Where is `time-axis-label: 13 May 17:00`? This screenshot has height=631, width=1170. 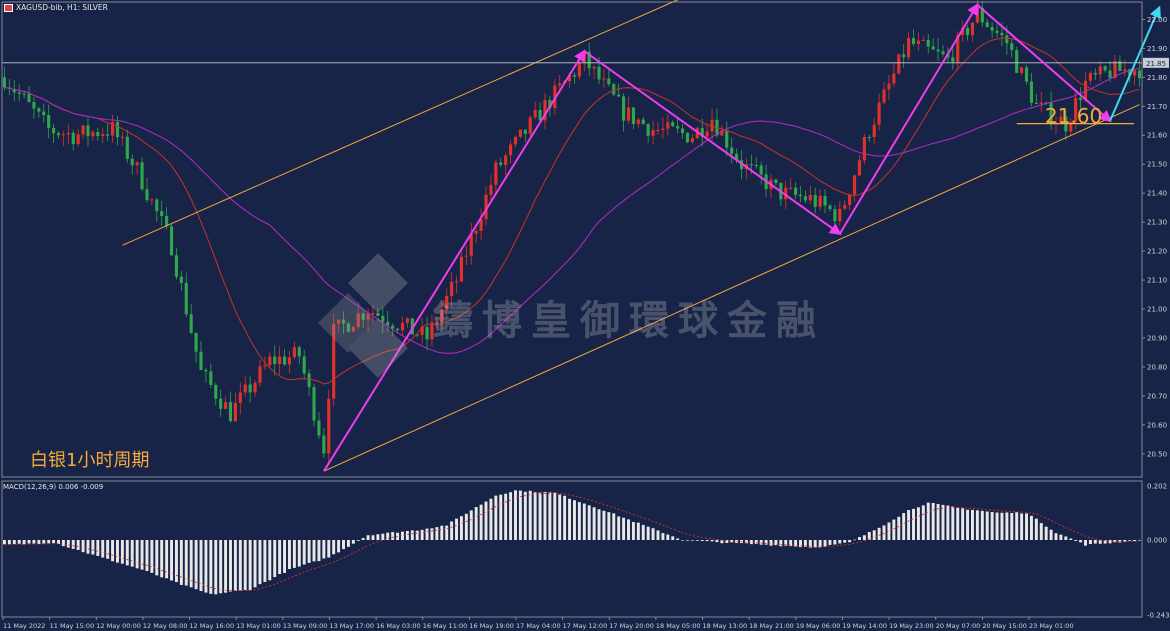
time-axis-label: 13 May 17:00 is located at coordinates (351, 626).